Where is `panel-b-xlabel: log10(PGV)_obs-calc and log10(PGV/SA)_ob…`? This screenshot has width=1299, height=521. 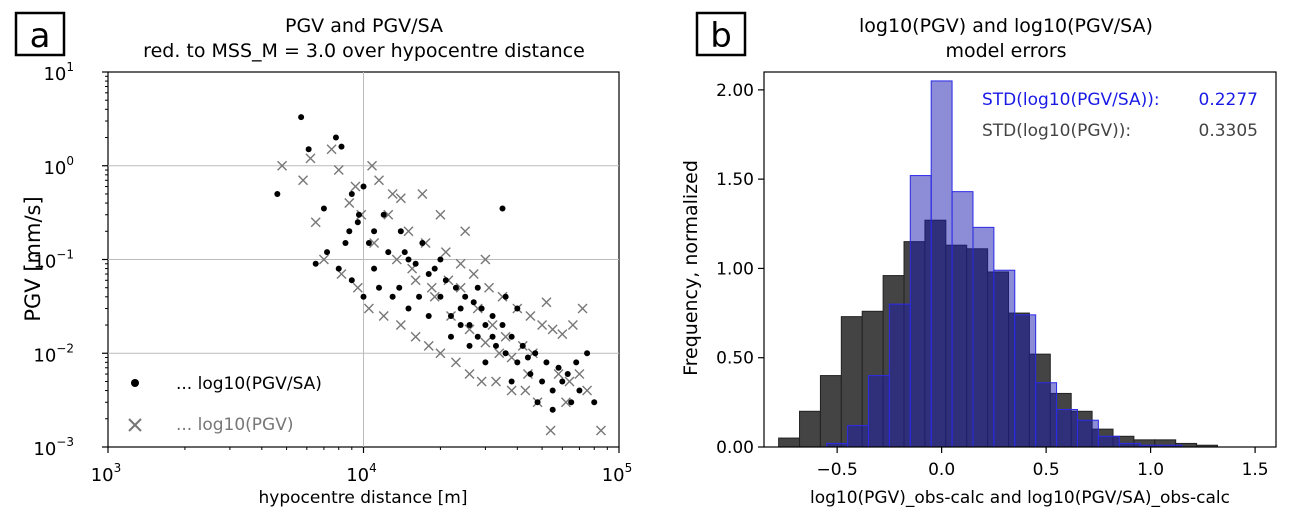 panel-b-xlabel: log10(PGV)_obs-calc and log10(PGV/SA)_ob… is located at coordinates (1020, 498).